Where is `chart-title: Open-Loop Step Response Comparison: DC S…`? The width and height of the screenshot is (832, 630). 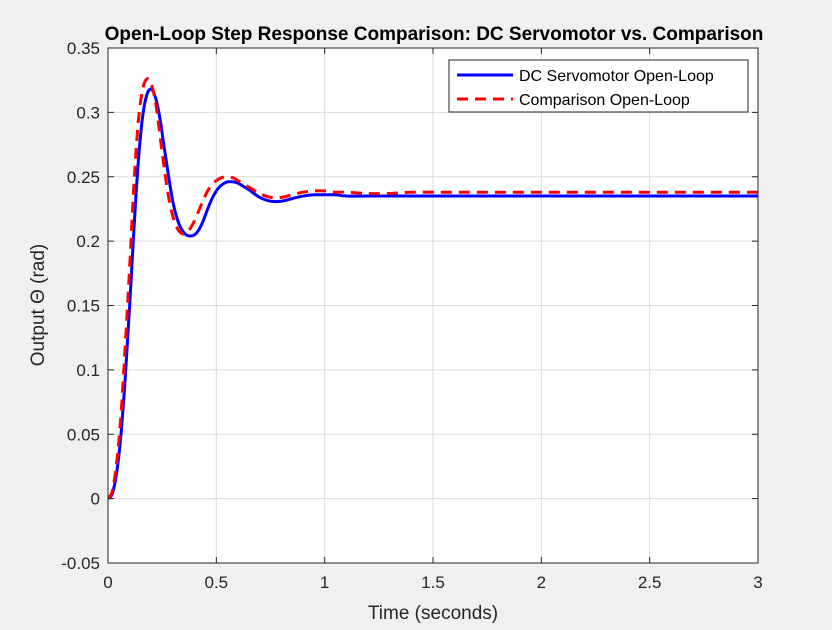
chart-title: Open-Loop Step Response Comparison: DC S… is located at coordinates (434, 34).